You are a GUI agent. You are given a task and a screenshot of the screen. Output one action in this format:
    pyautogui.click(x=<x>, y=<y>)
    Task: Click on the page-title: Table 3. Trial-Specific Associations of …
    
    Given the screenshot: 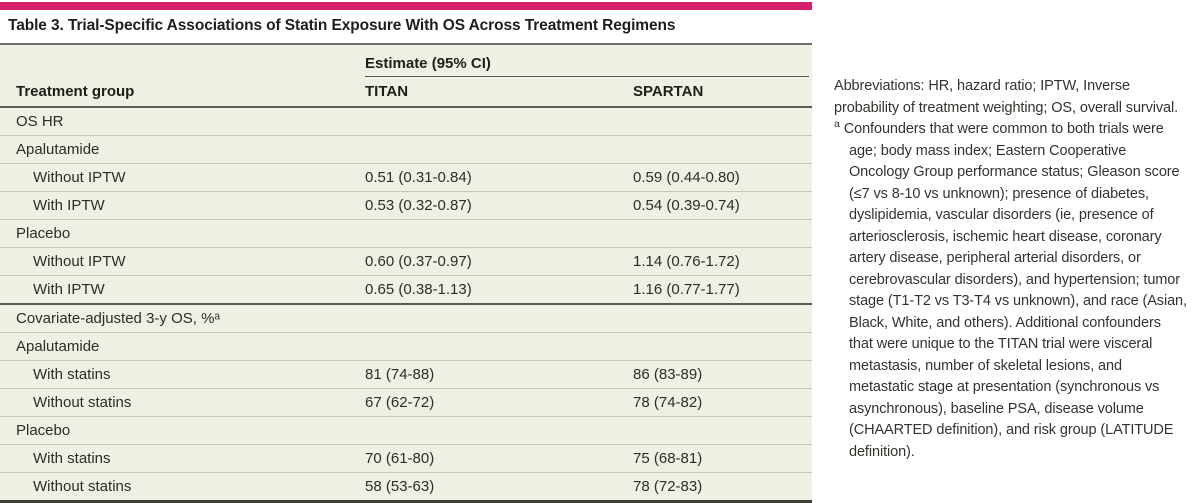 What is the action you would take?
    pyautogui.click(x=342, y=25)
    